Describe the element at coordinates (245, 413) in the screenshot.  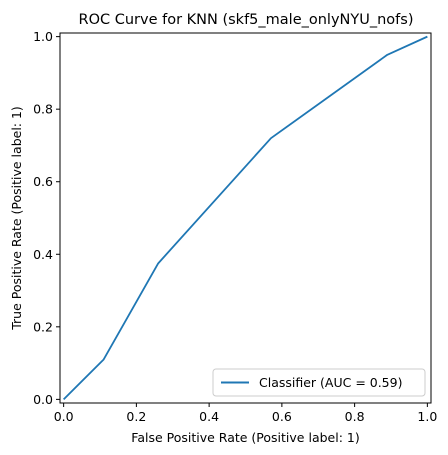
I see `x-axis-ticks: 0.0 0.2 0.4 0.6 0.8 1.0` at that location.